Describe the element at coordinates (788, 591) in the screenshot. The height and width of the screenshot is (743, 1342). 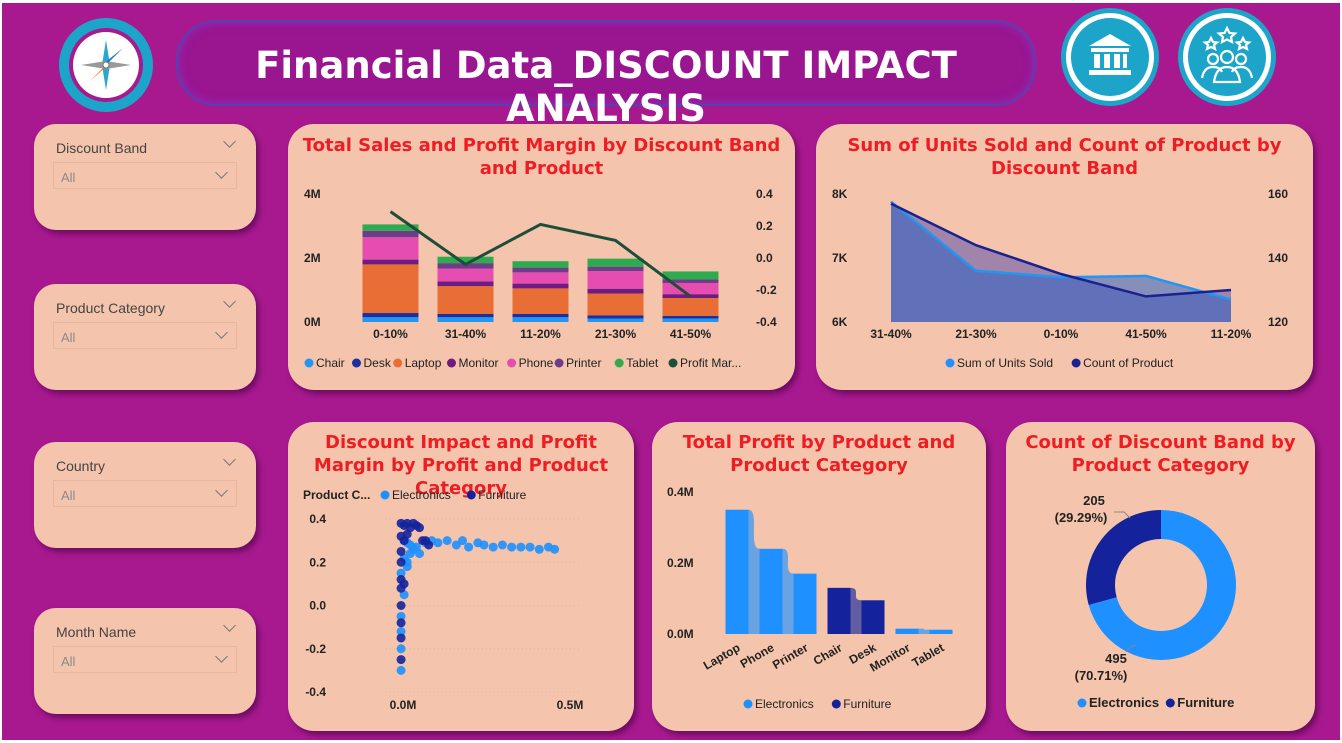
I see `ribbon-connector` at that location.